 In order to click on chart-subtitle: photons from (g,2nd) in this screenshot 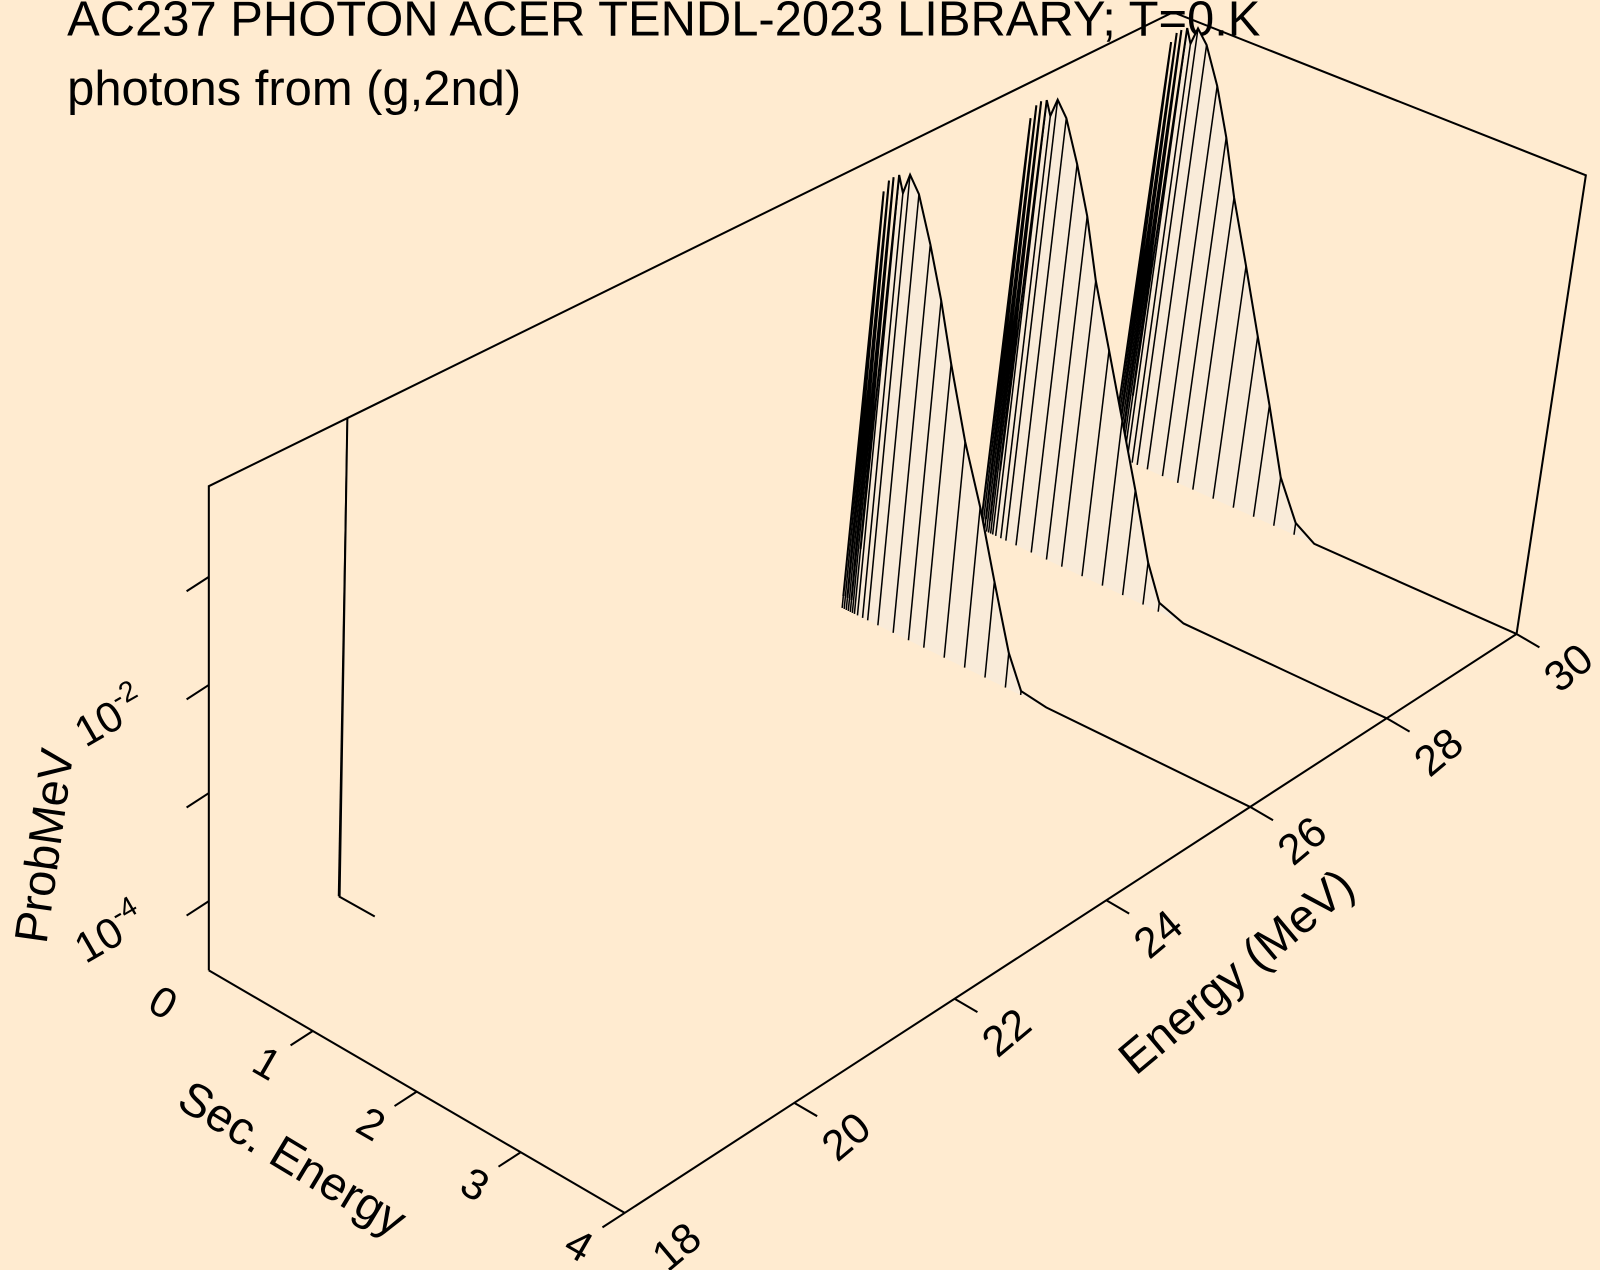, I will do `click(294, 89)`.